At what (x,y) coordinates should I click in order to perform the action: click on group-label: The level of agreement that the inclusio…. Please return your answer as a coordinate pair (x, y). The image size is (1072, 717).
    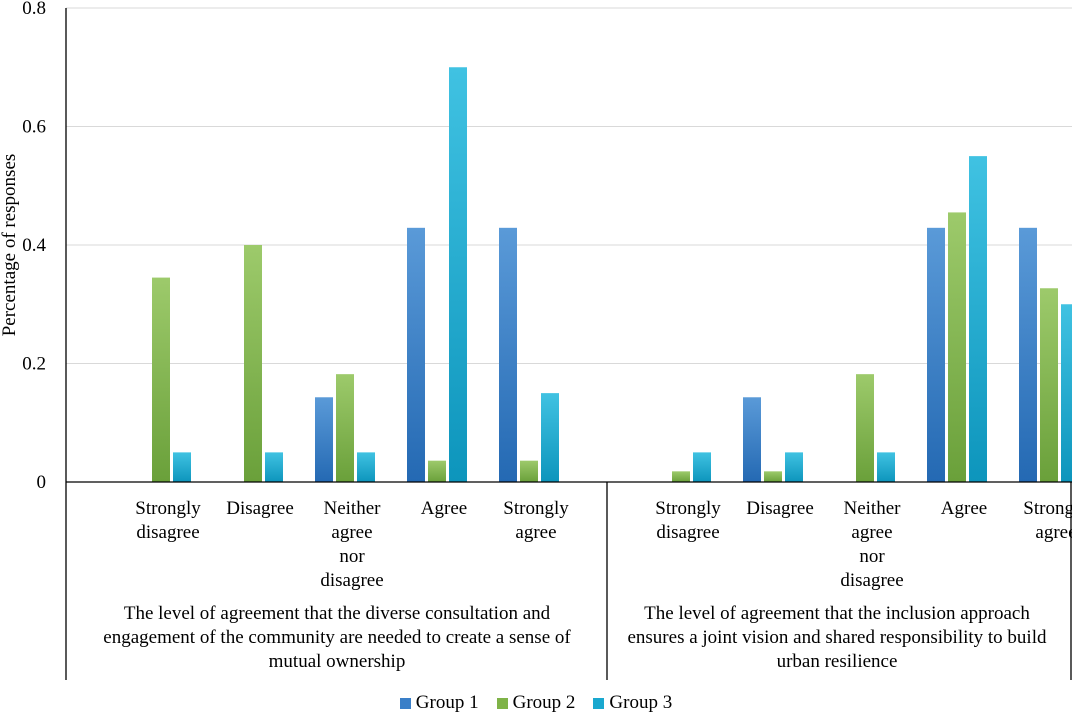
    Looking at the image, I should click on (837, 637).